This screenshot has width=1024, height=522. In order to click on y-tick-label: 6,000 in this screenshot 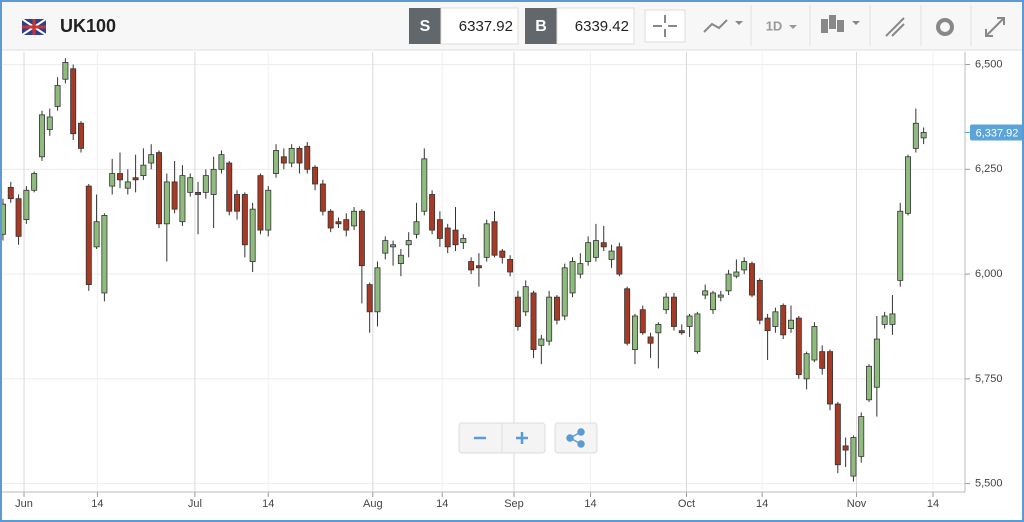, I will do `click(989, 274)`.